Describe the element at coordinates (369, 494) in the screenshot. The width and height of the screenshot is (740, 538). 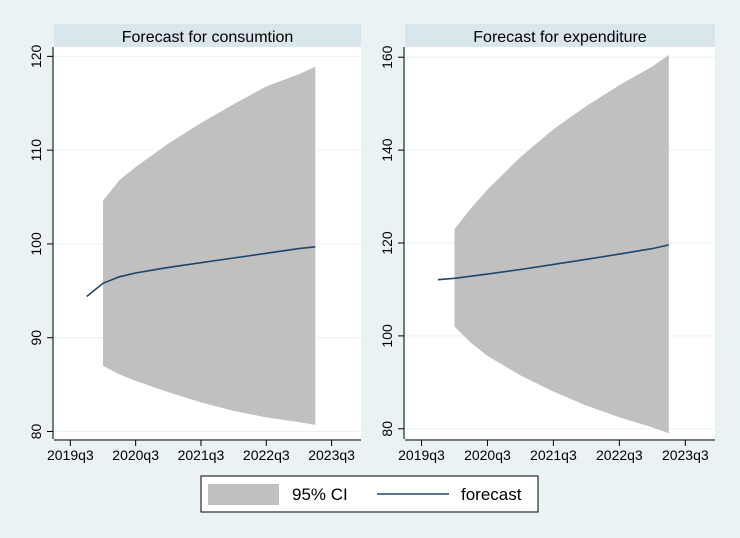
I see `legend: 95% CI forecast` at that location.